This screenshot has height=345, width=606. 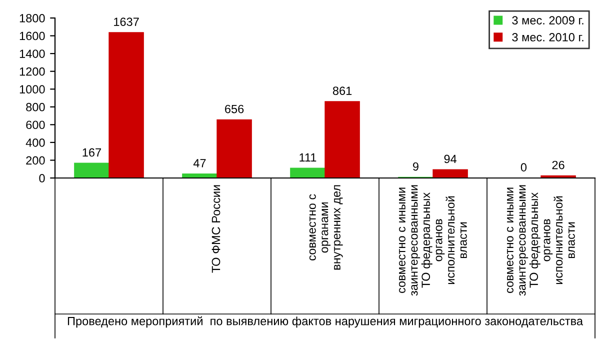 I want to click on y-tick-label: 600, so click(x=35, y=125).